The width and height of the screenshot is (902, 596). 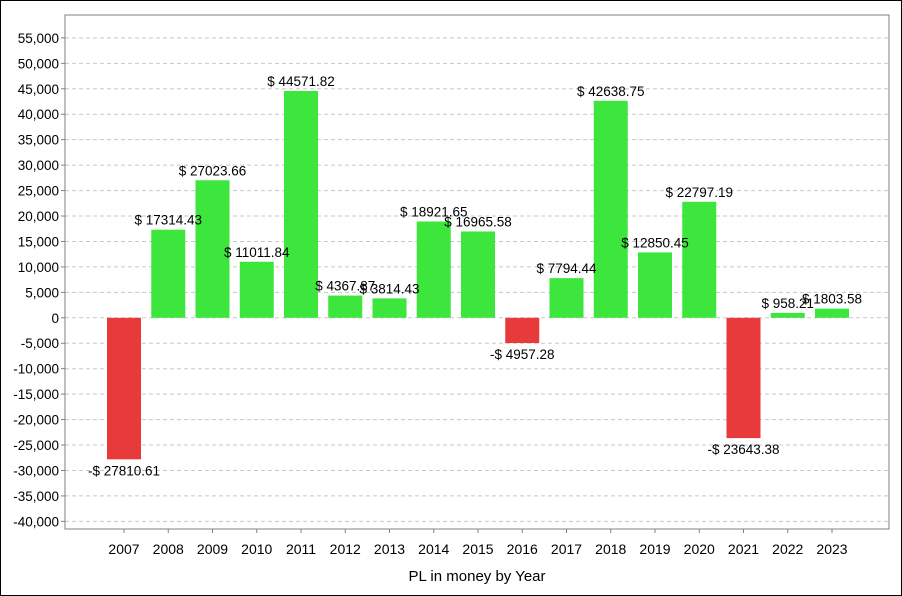 What do you see at coordinates (124, 388) in the screenshot?
I see `bar-2007` at bounding box center [124, 388].